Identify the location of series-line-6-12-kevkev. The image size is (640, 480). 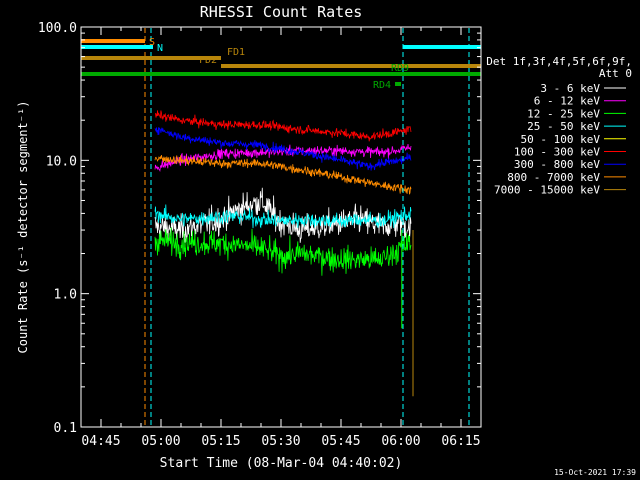
(283, 157).